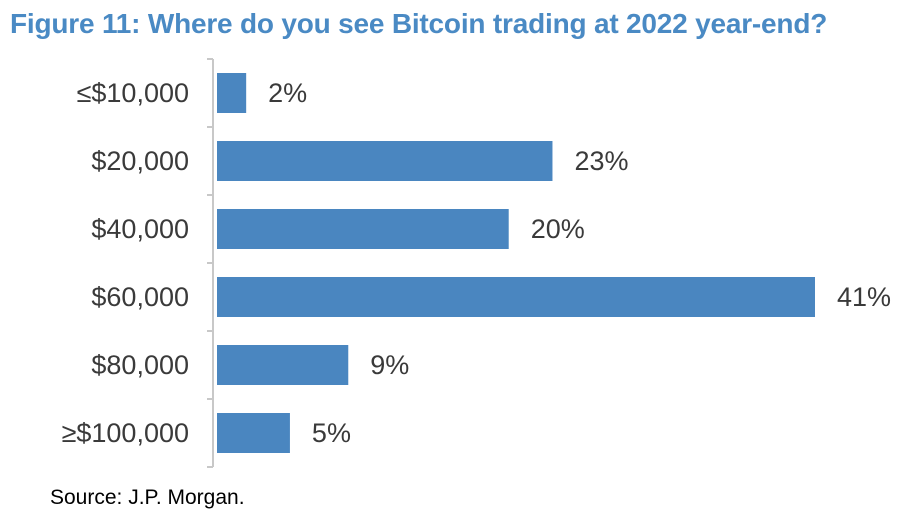 The width and height of the screenshot is (922, 523). Describe the element at coordinates (140, 297) in the screenshot. I see `category-label: $60,000` at that location.